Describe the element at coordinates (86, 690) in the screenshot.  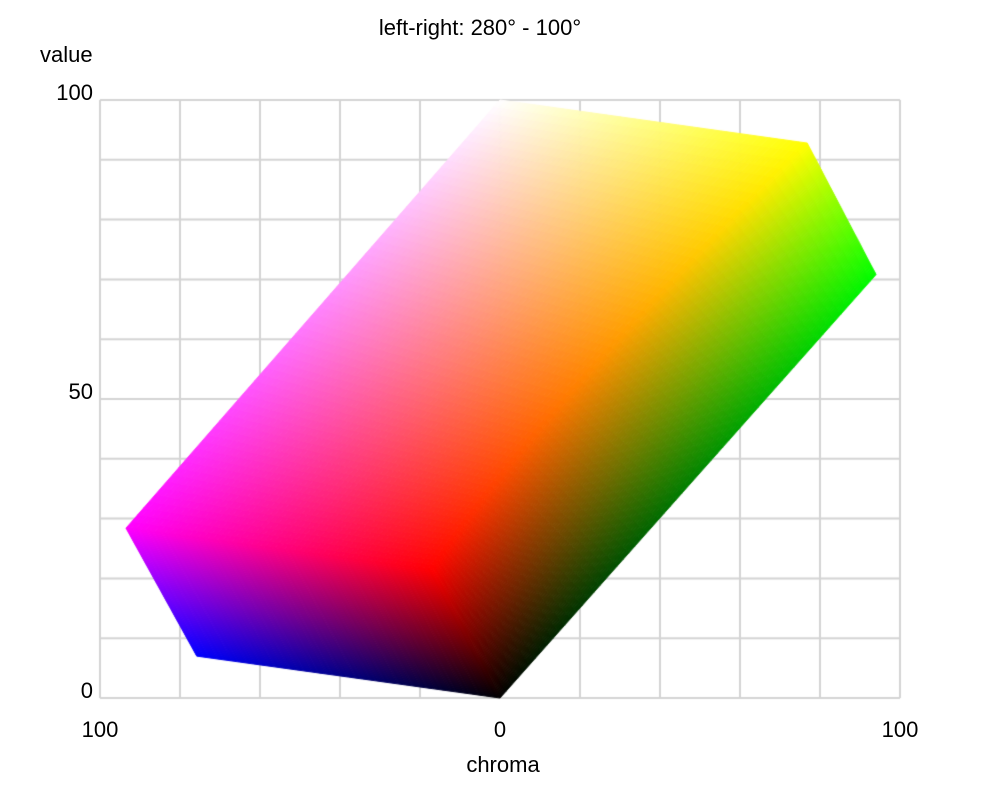
I see `y-tick-label: 0` at that location.